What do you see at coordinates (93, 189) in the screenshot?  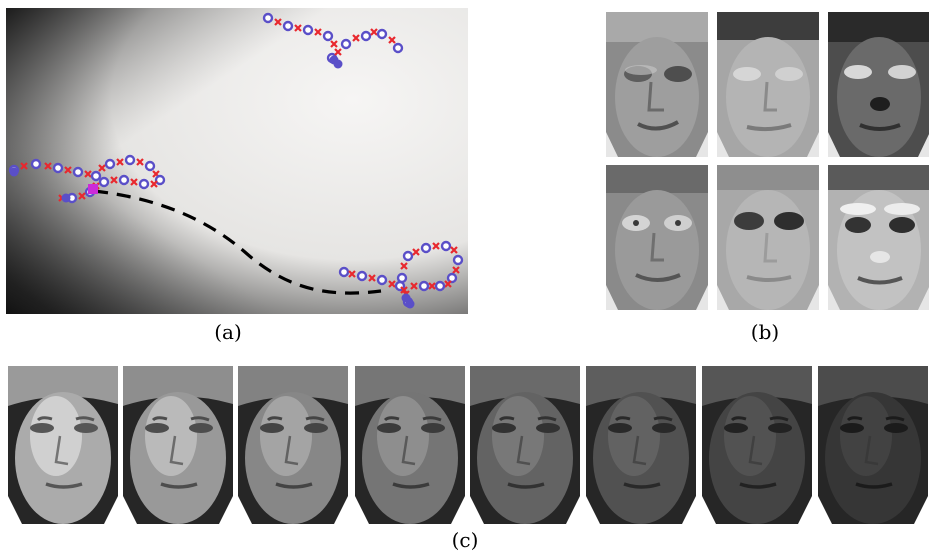 I see `highlight-point` at bounding box center [93, 189].